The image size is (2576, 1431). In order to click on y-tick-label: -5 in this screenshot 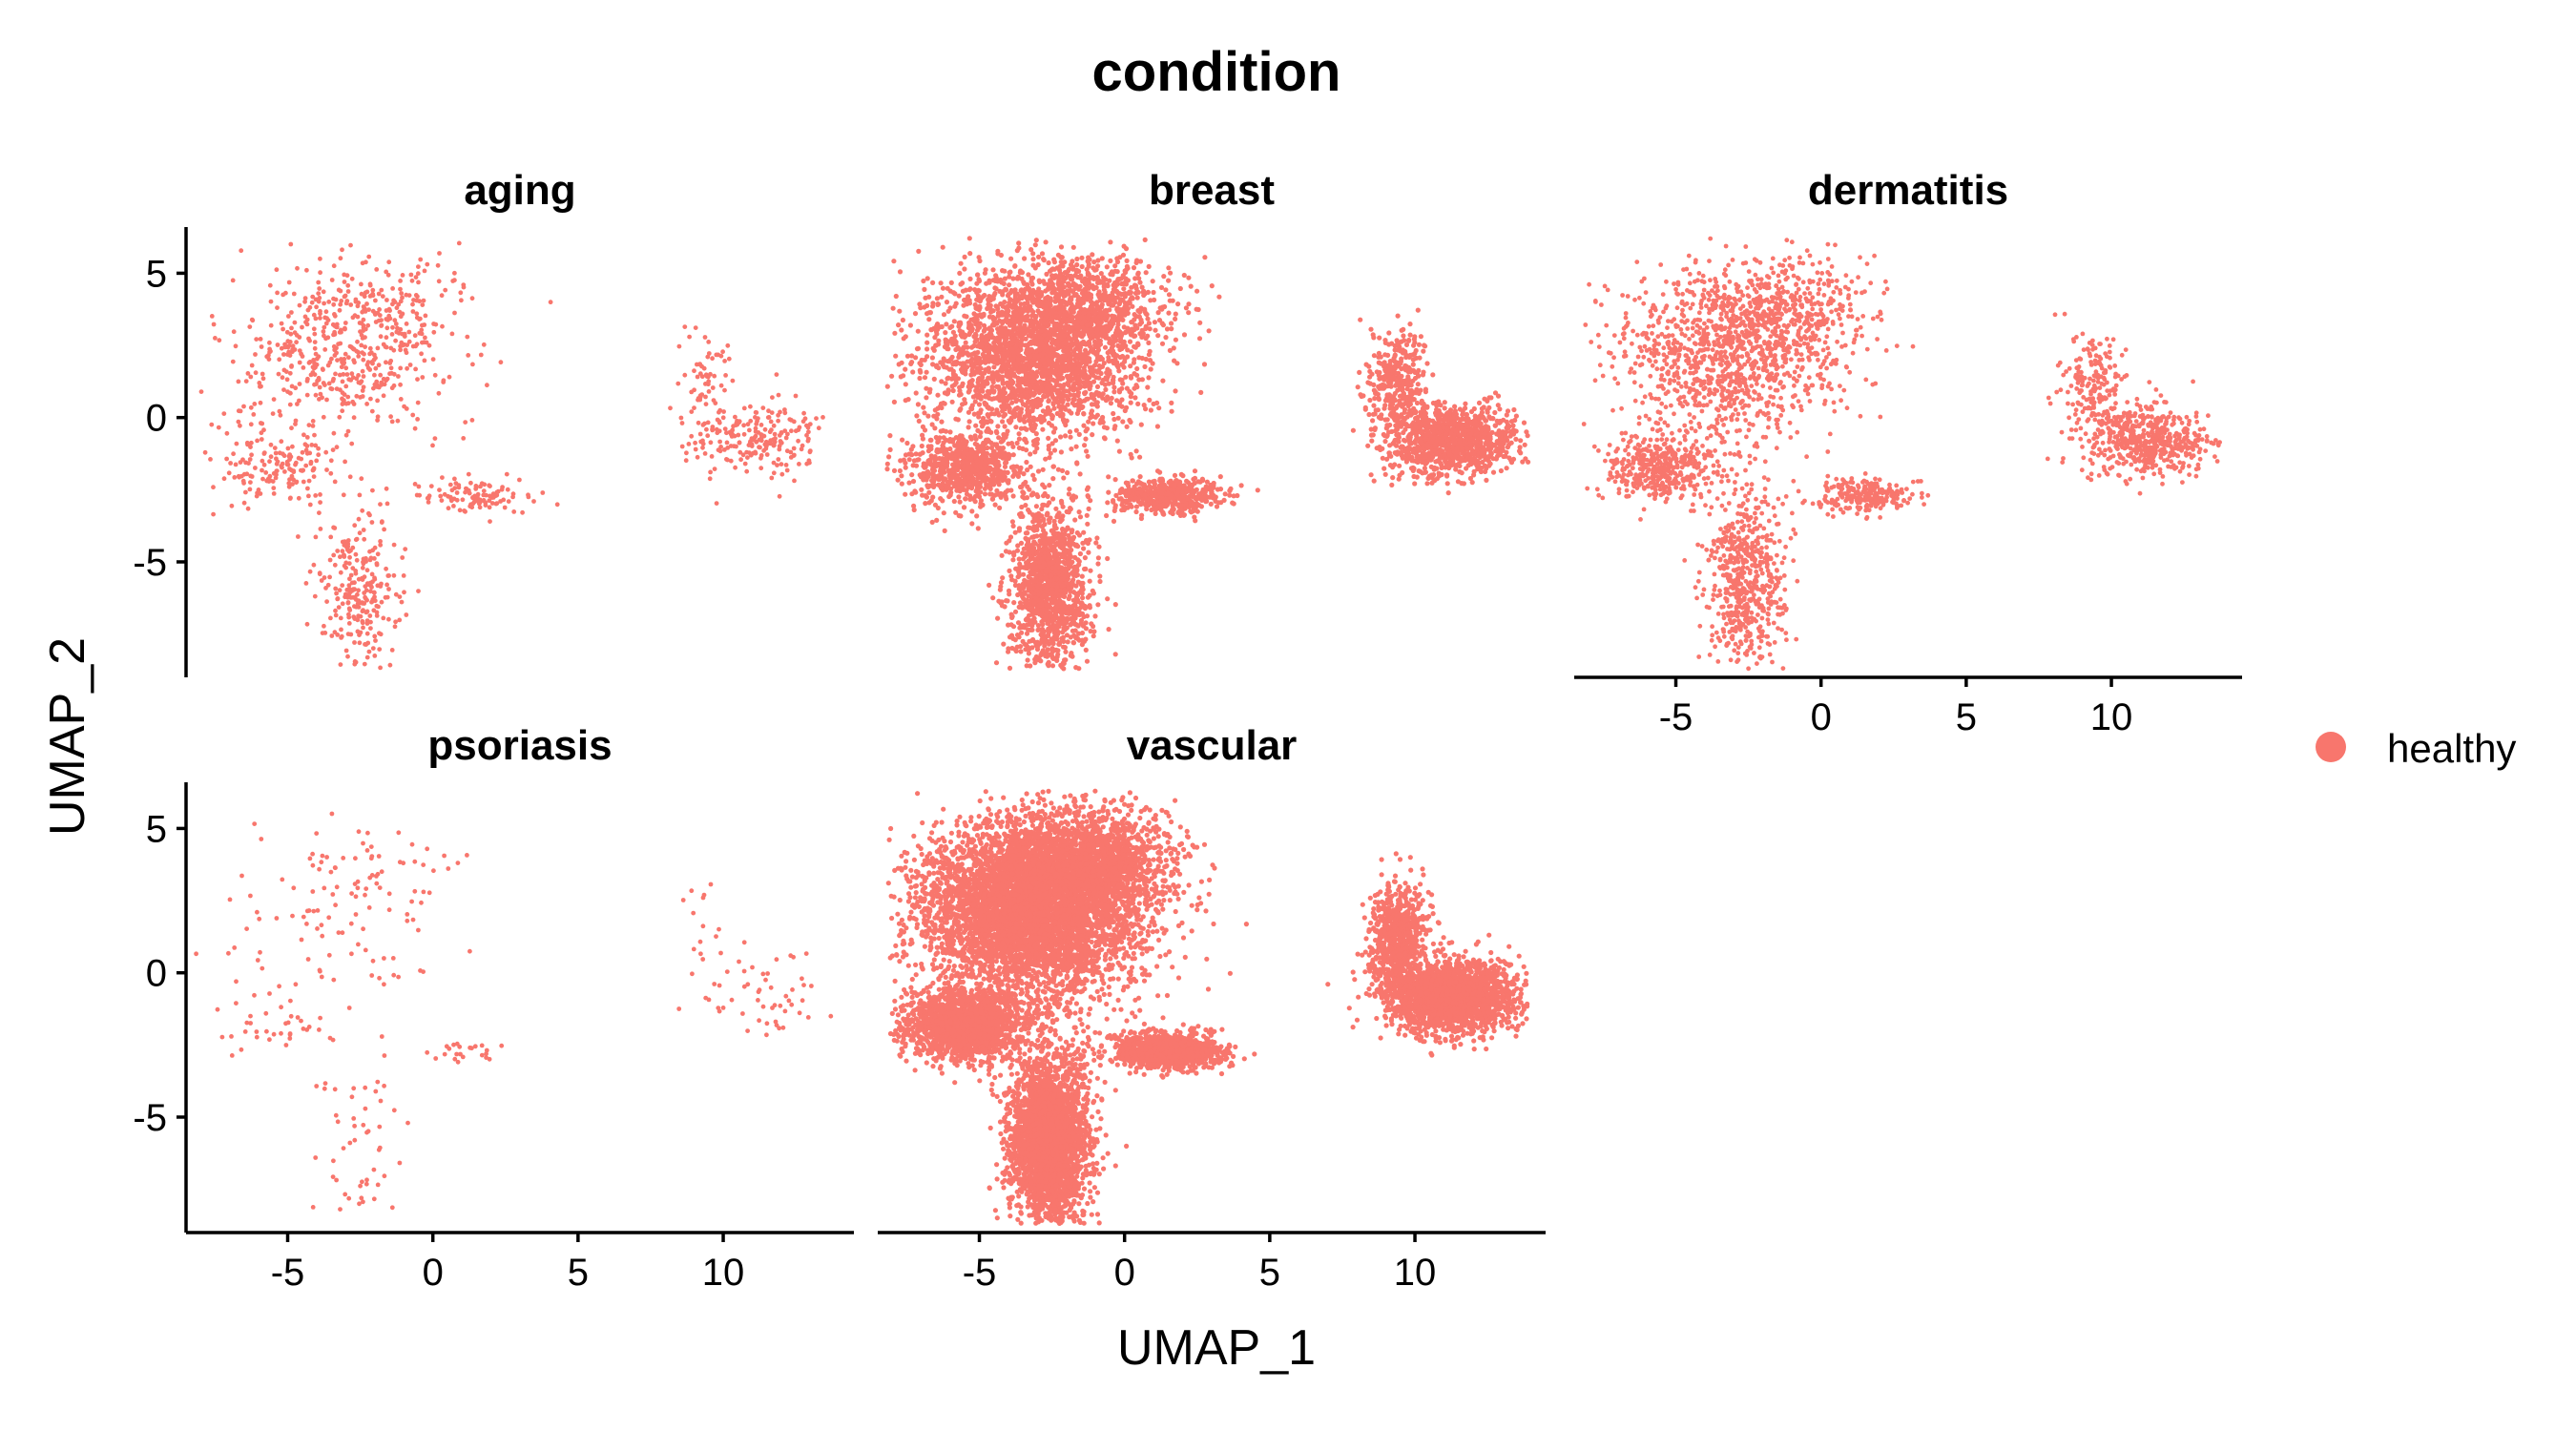, I will do `click(150, 563)`.